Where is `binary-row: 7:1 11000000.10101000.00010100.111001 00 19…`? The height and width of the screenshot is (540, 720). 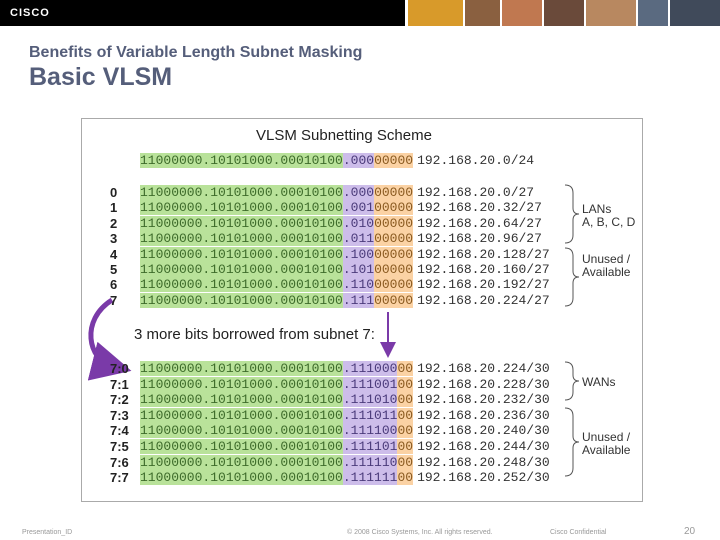
binary-row: 7:1 11000000.10101000.00010100.111001 00 19… is located at coordinates (330, 384).